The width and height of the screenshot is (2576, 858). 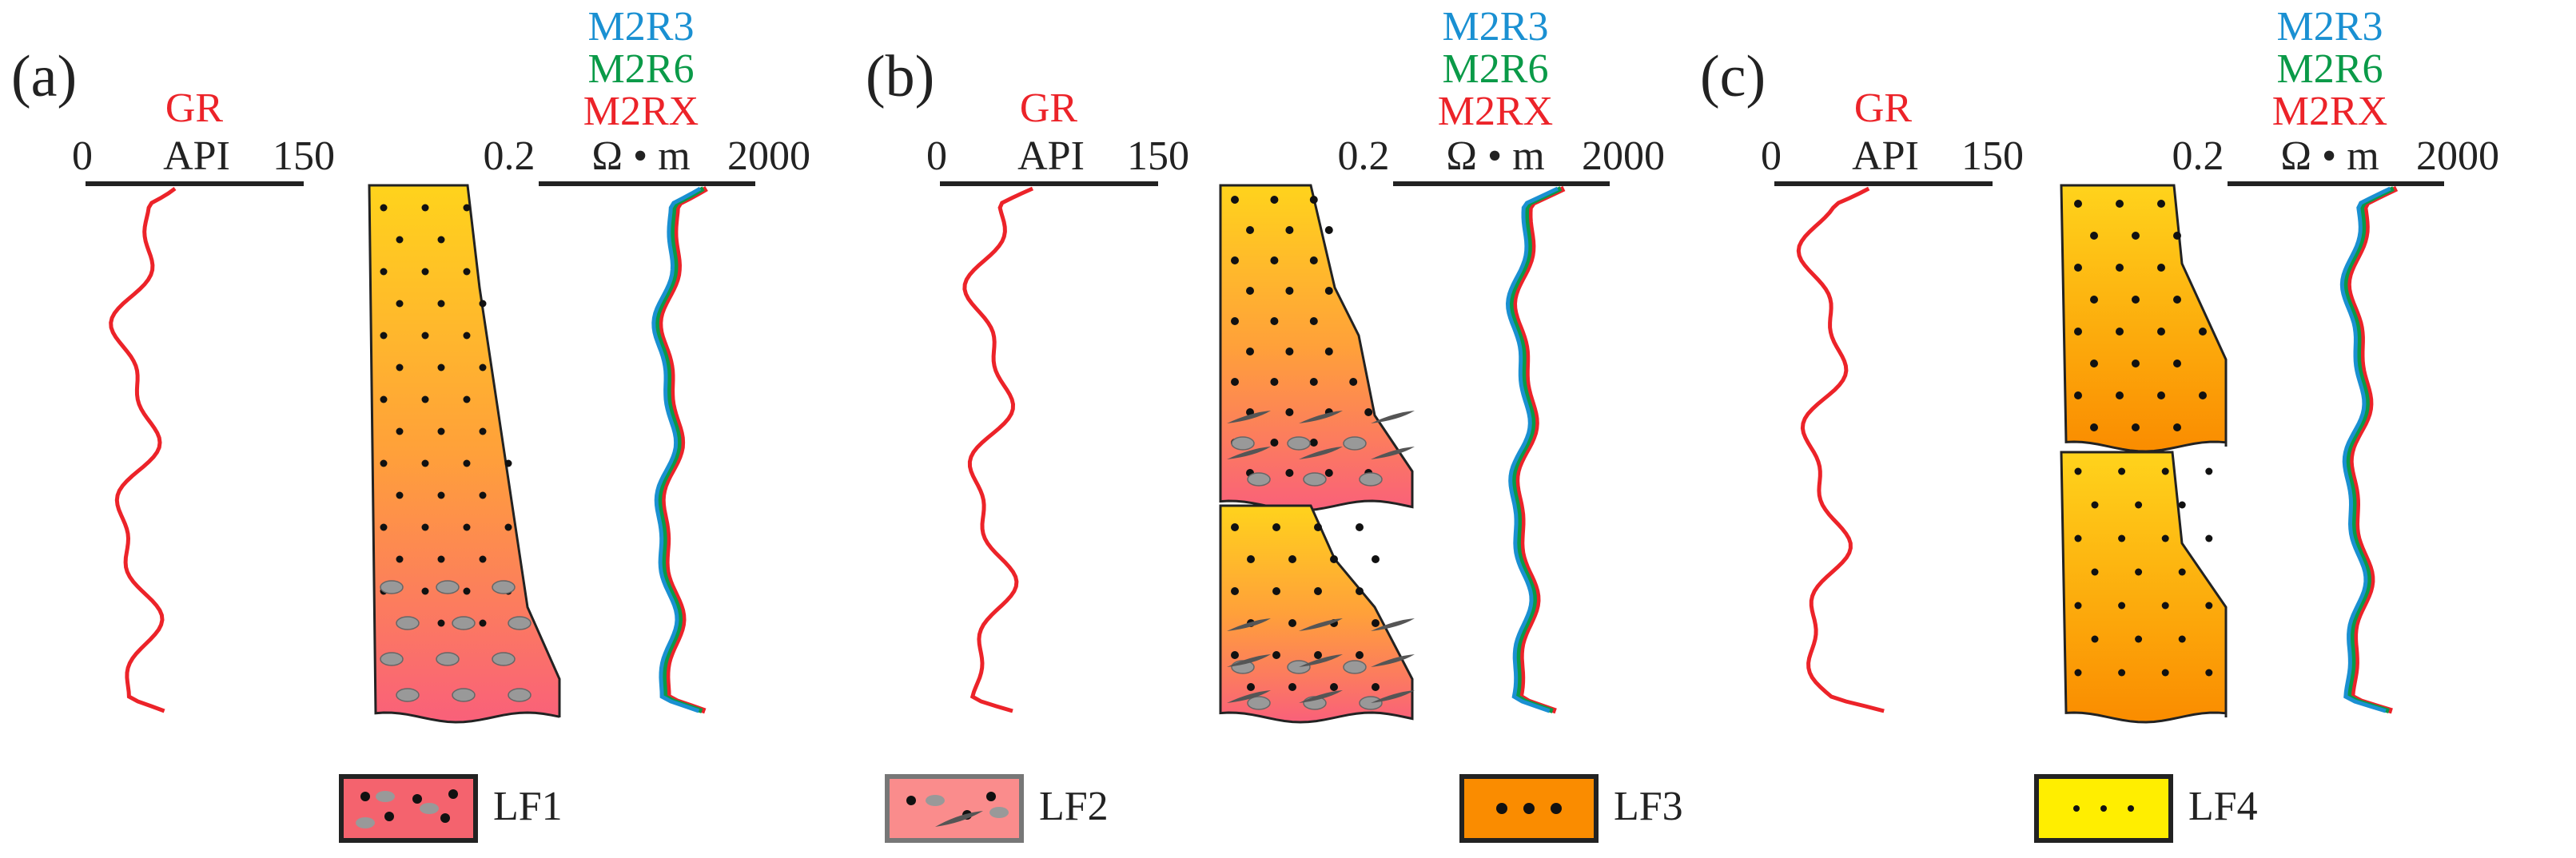 I want to click on gr-max: 150, so click(x=304, y=156).